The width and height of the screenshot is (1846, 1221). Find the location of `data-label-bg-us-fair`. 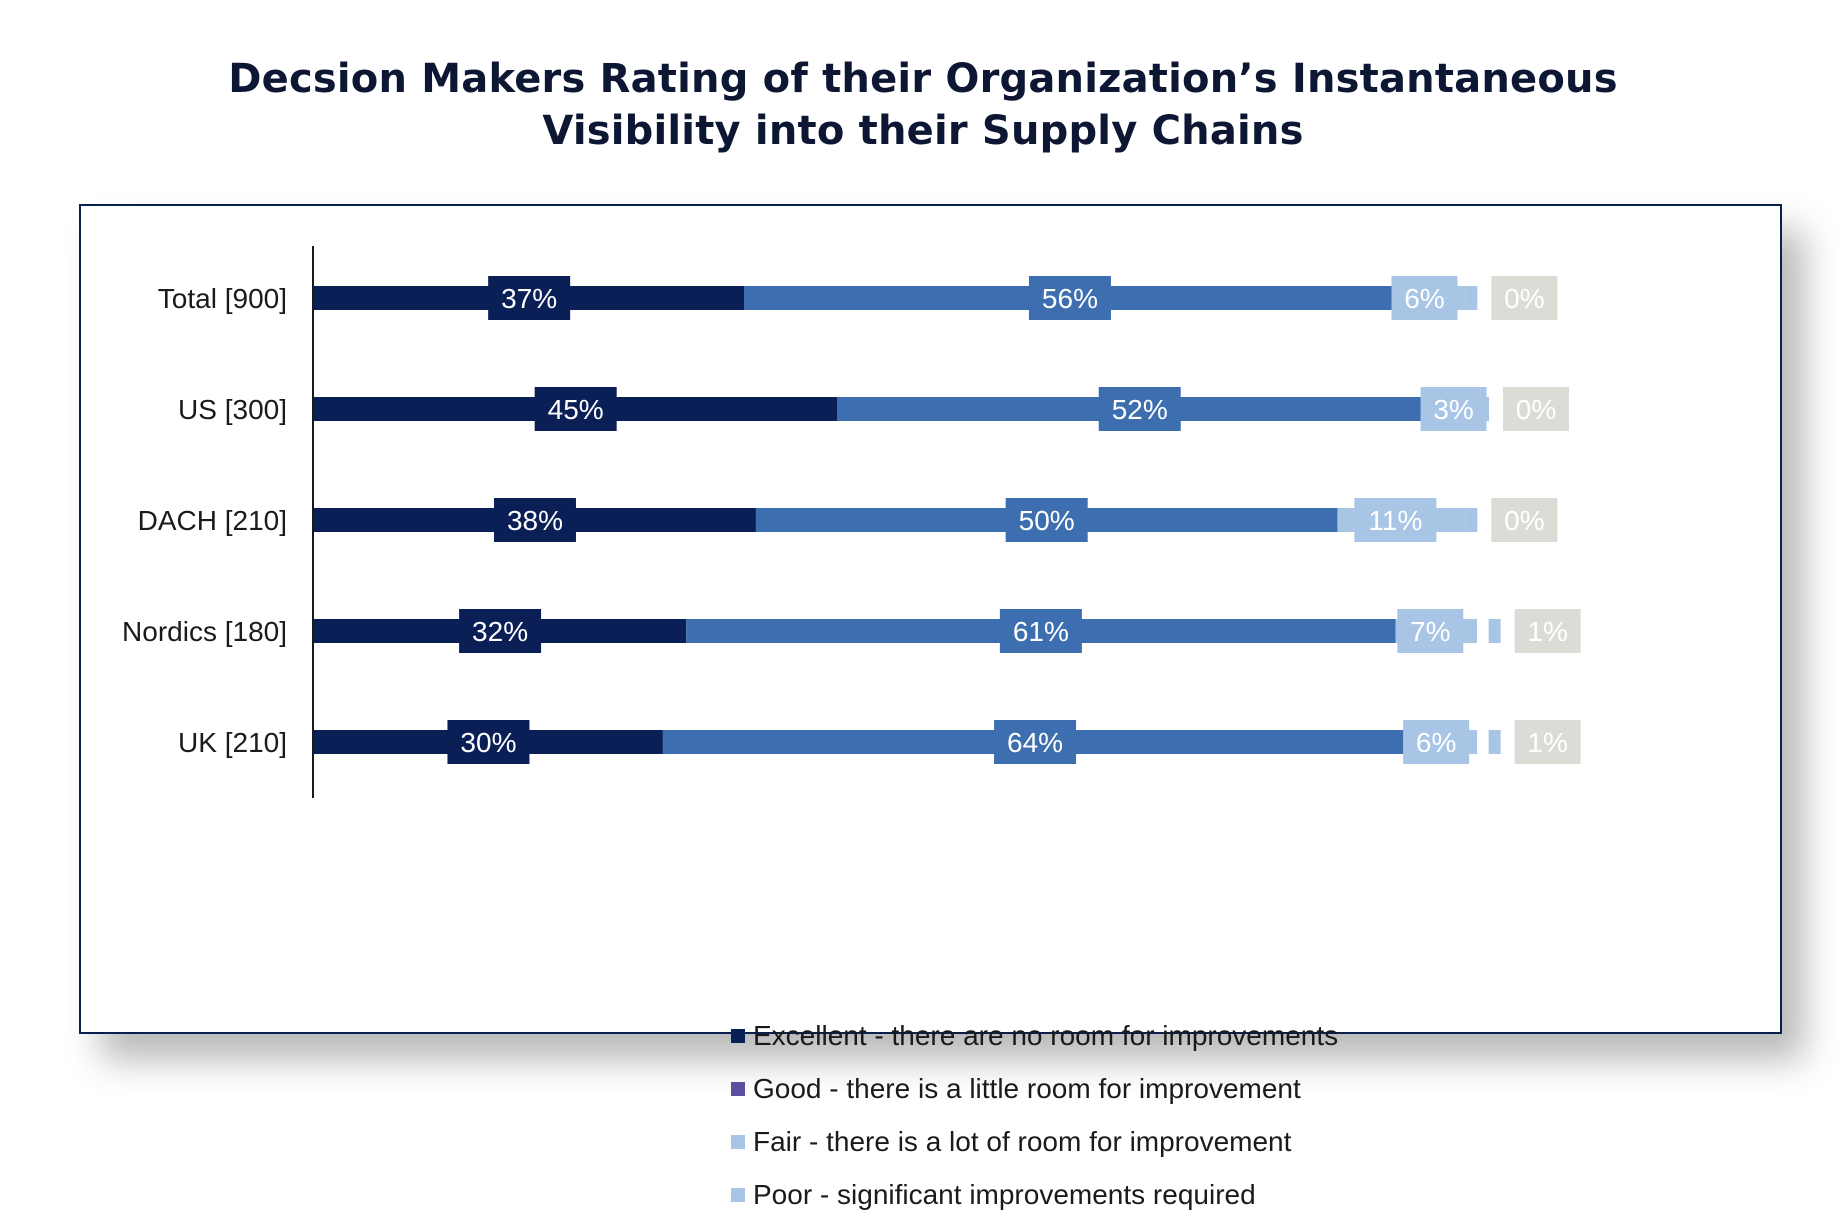

data-label-bg-us-fair is located at coordinates (1453, 409).